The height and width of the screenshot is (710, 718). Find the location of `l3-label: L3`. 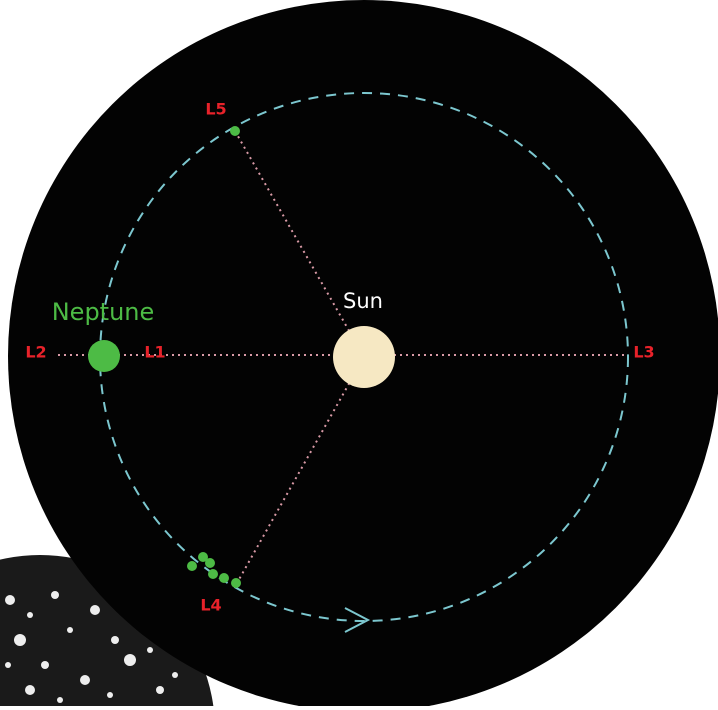

l3-label: L3 is located at coordinates (643, 352).